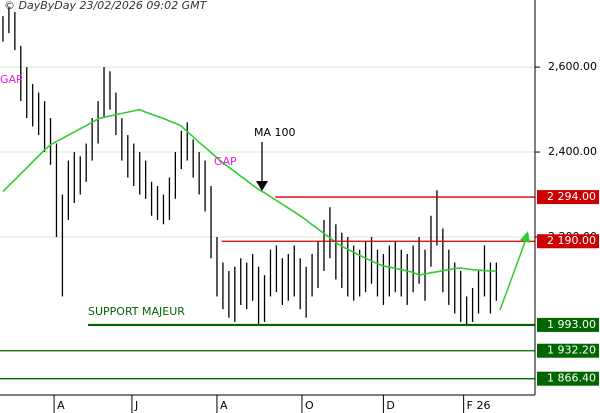 This screenshot has height=413, width=600. What do you see at coordinates (136, 405) in the screenshot?
I see `x-tick-label: J` at bounding box center [136, 405].